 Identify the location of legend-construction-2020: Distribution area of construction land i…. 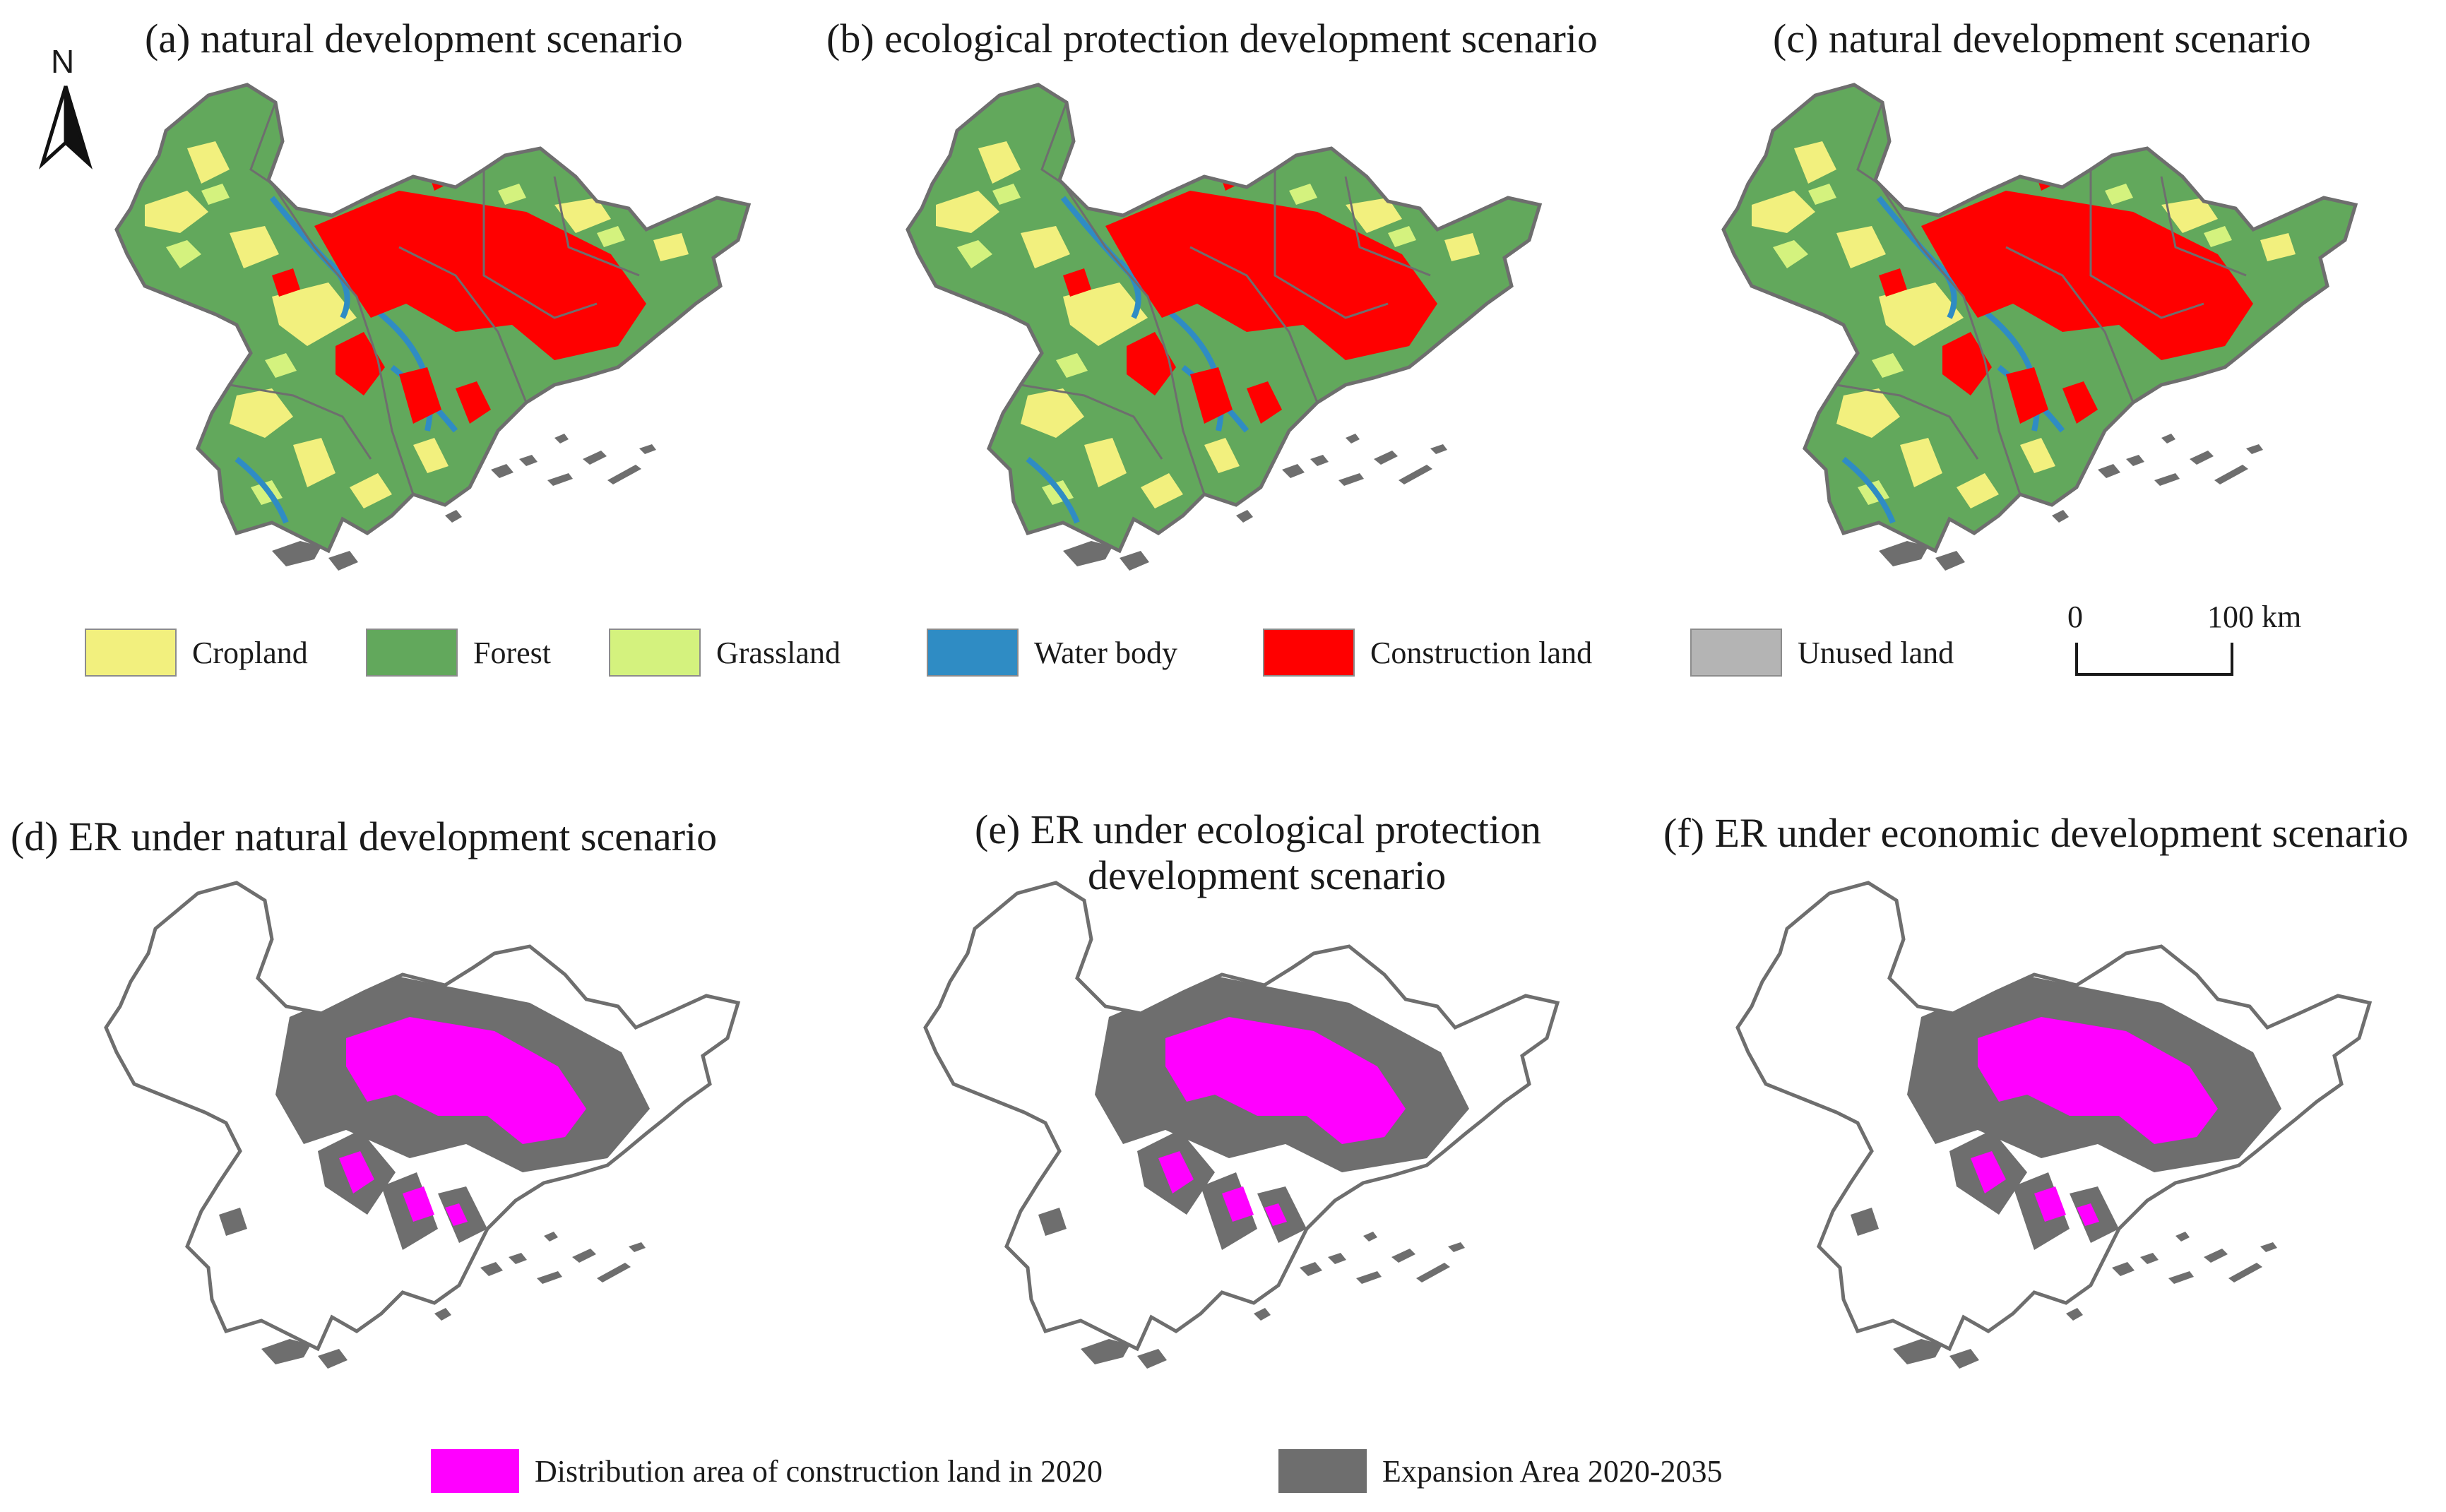
(767, 1471).